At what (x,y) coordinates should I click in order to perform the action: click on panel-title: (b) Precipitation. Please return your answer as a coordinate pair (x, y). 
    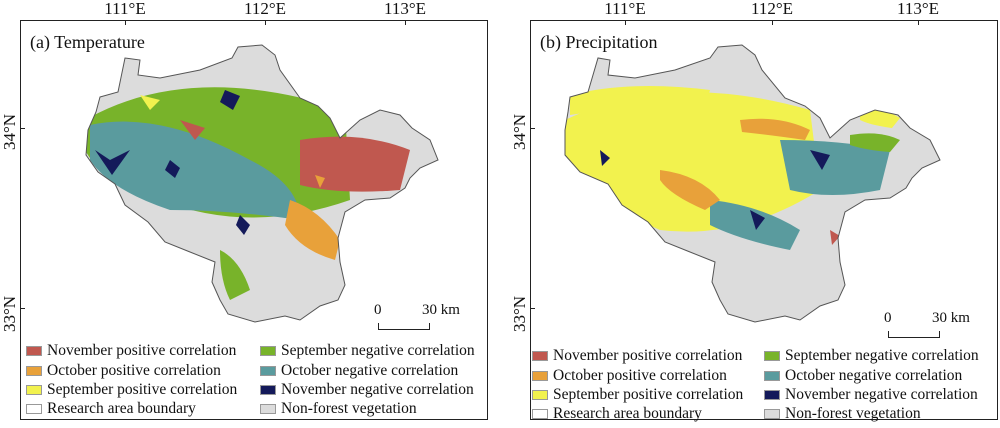
    Looking at the image, I should click on (599, 42).